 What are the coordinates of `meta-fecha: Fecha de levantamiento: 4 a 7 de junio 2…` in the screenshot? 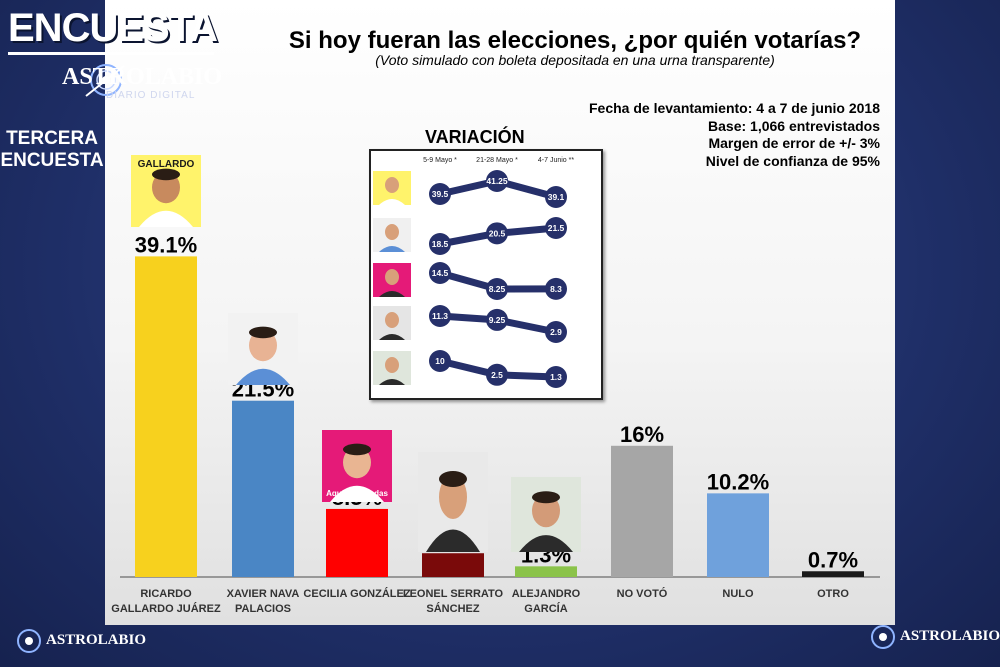 It's located at (734, 108).